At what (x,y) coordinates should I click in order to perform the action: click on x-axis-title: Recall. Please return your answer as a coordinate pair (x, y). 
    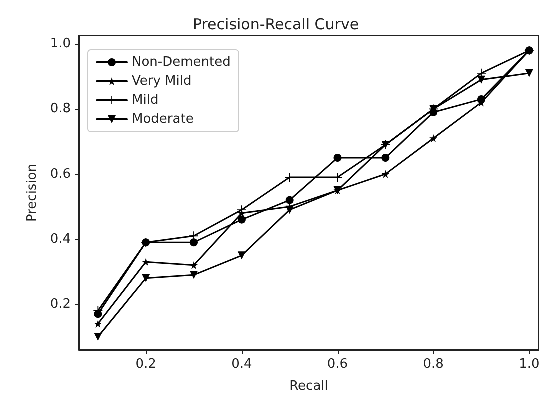
    Looking at the image, I should click on (309, 386).